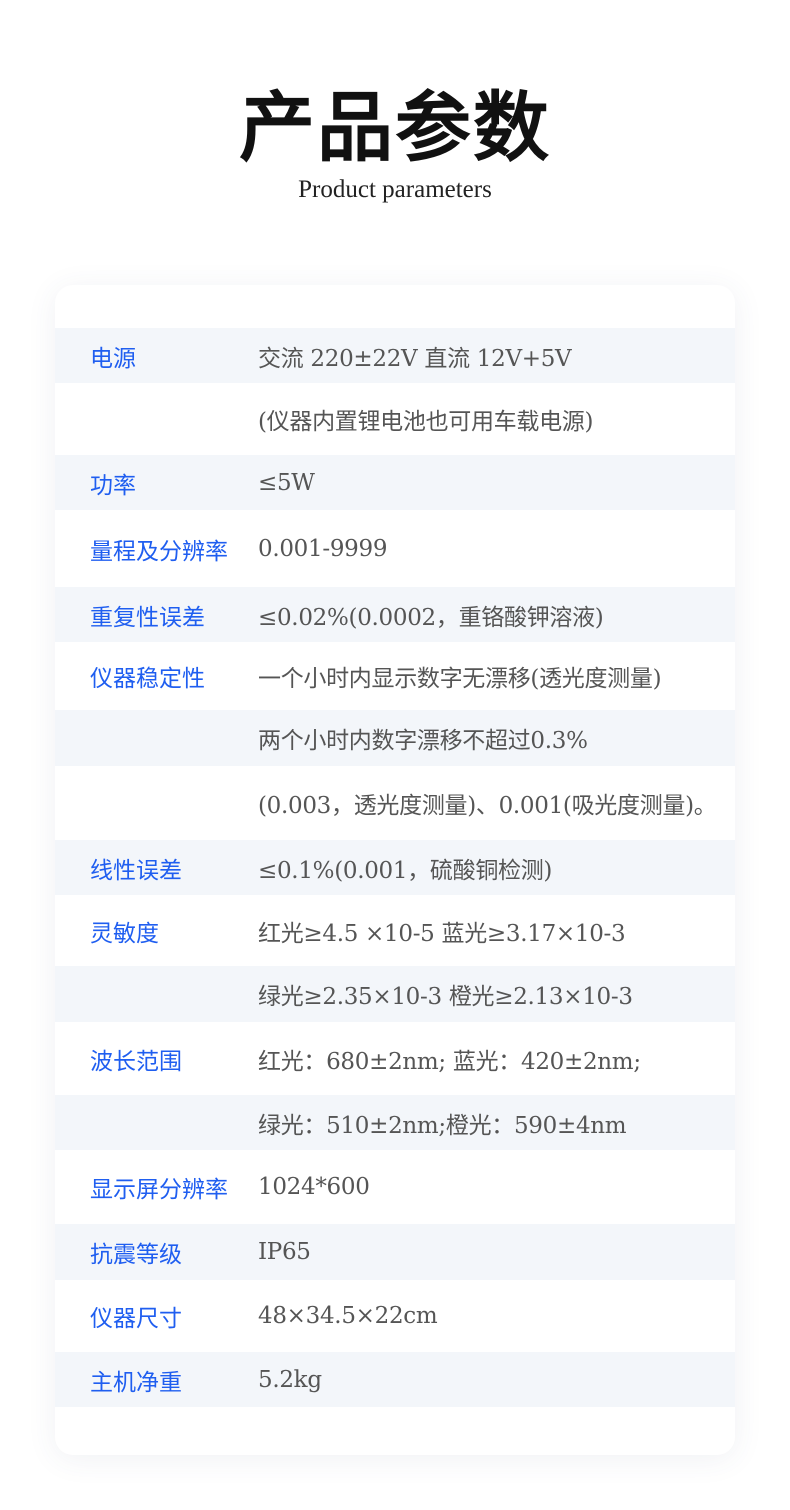 This screenshot has width=790, height=1510. What do you see at coordinates (423, 741) in the screenshot?
I see `param-value: 两个小时内数字漂移不超过0.3%` at bounding box center [423, 741].